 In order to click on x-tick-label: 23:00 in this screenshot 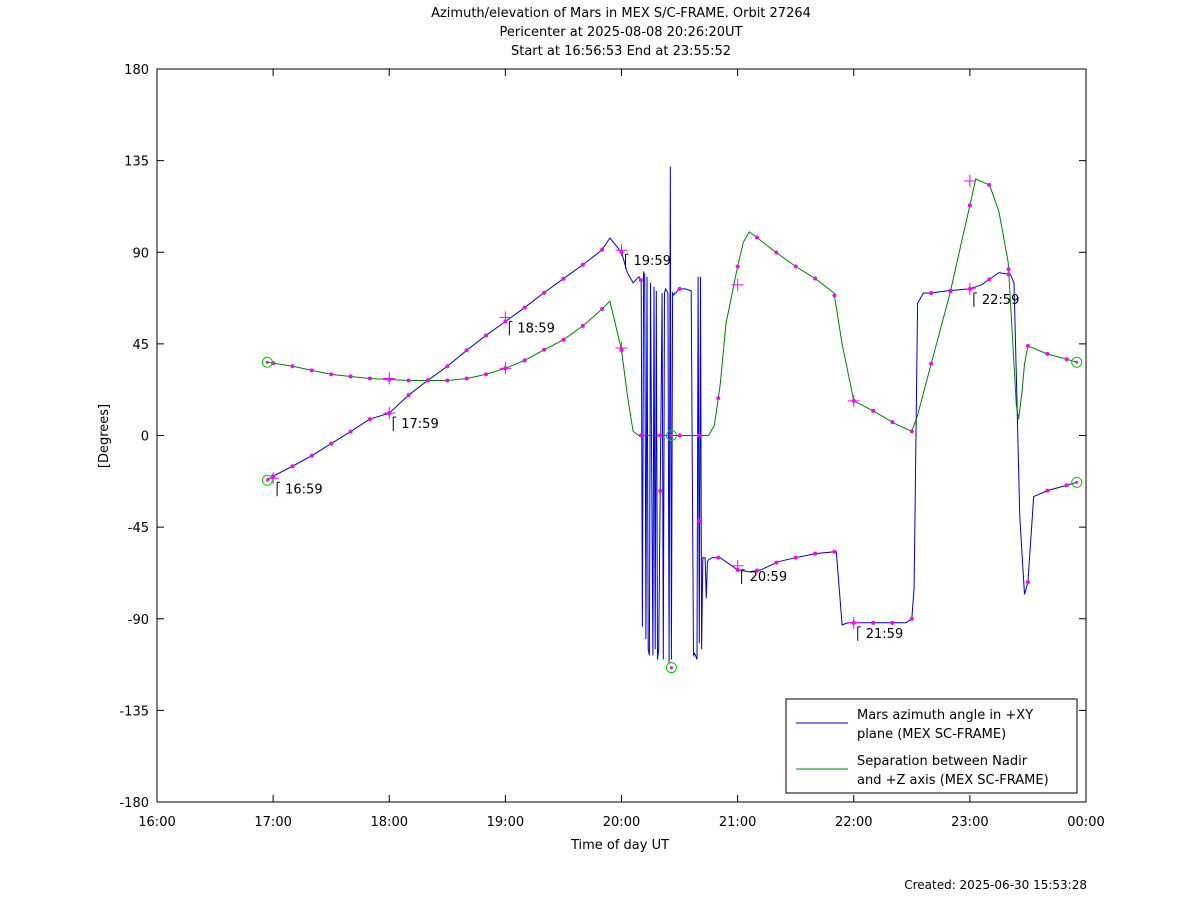, I will do `click(969, 822)`.